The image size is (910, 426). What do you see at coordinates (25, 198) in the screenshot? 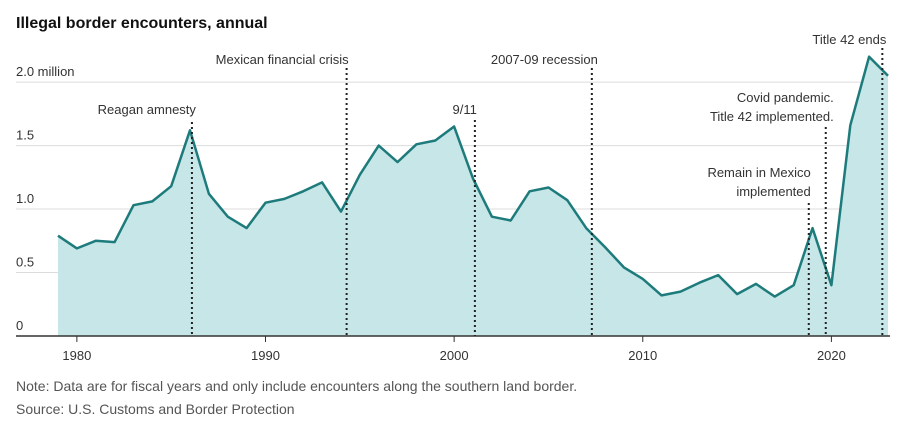
I see `y-tick-label: 1.0` at bounding box center [25, 198].